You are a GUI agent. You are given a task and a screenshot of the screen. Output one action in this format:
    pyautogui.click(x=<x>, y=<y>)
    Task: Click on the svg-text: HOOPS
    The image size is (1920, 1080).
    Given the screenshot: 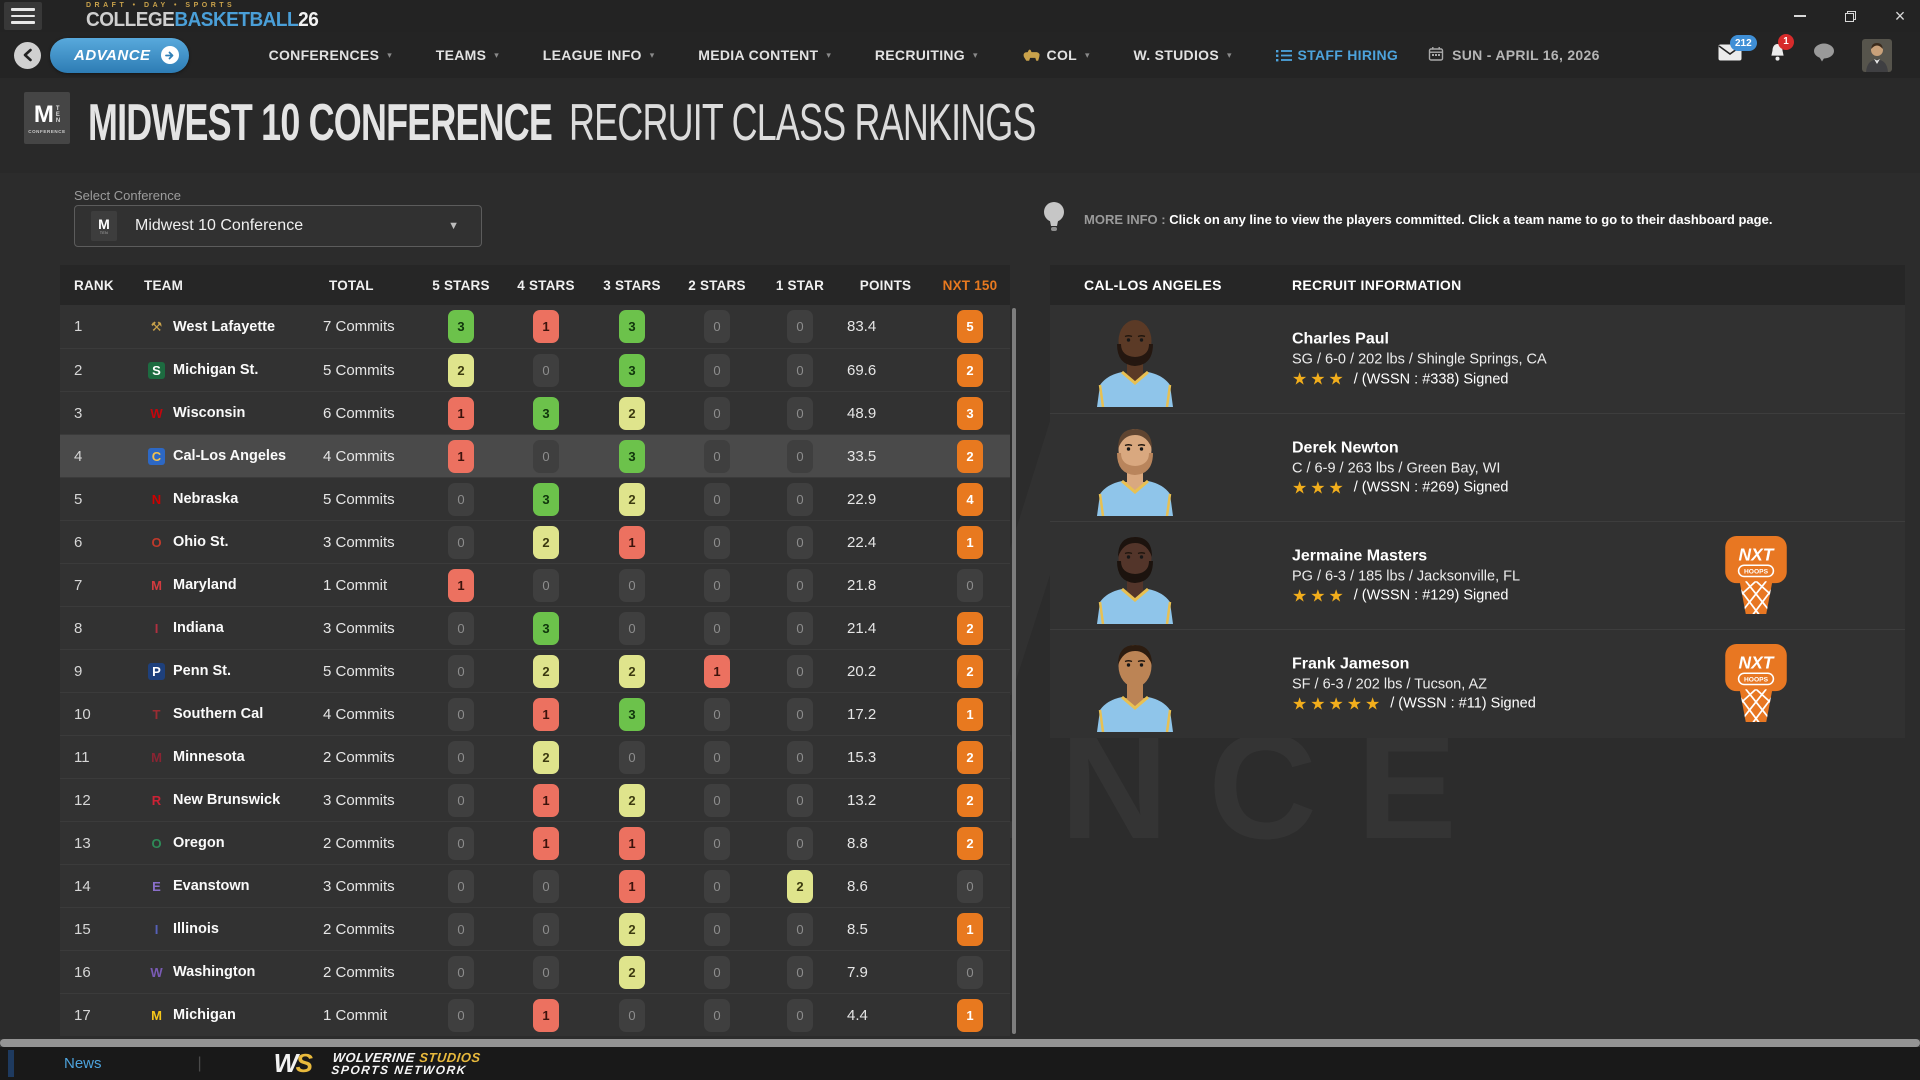 What is the action you would take?
    pyautogui.click(x=1756, y=680)
    